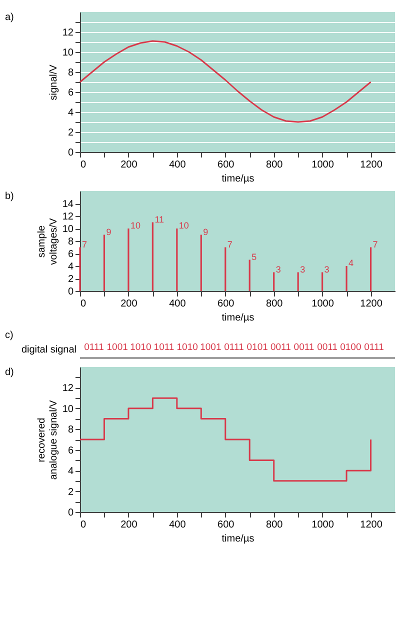 Image resolution: width=418 pixels, height=644 pixels. Describe the element at coordinates (48, 440) in the screenshot. I see `y-axis-title: recovered analogue signal/V` at that location.